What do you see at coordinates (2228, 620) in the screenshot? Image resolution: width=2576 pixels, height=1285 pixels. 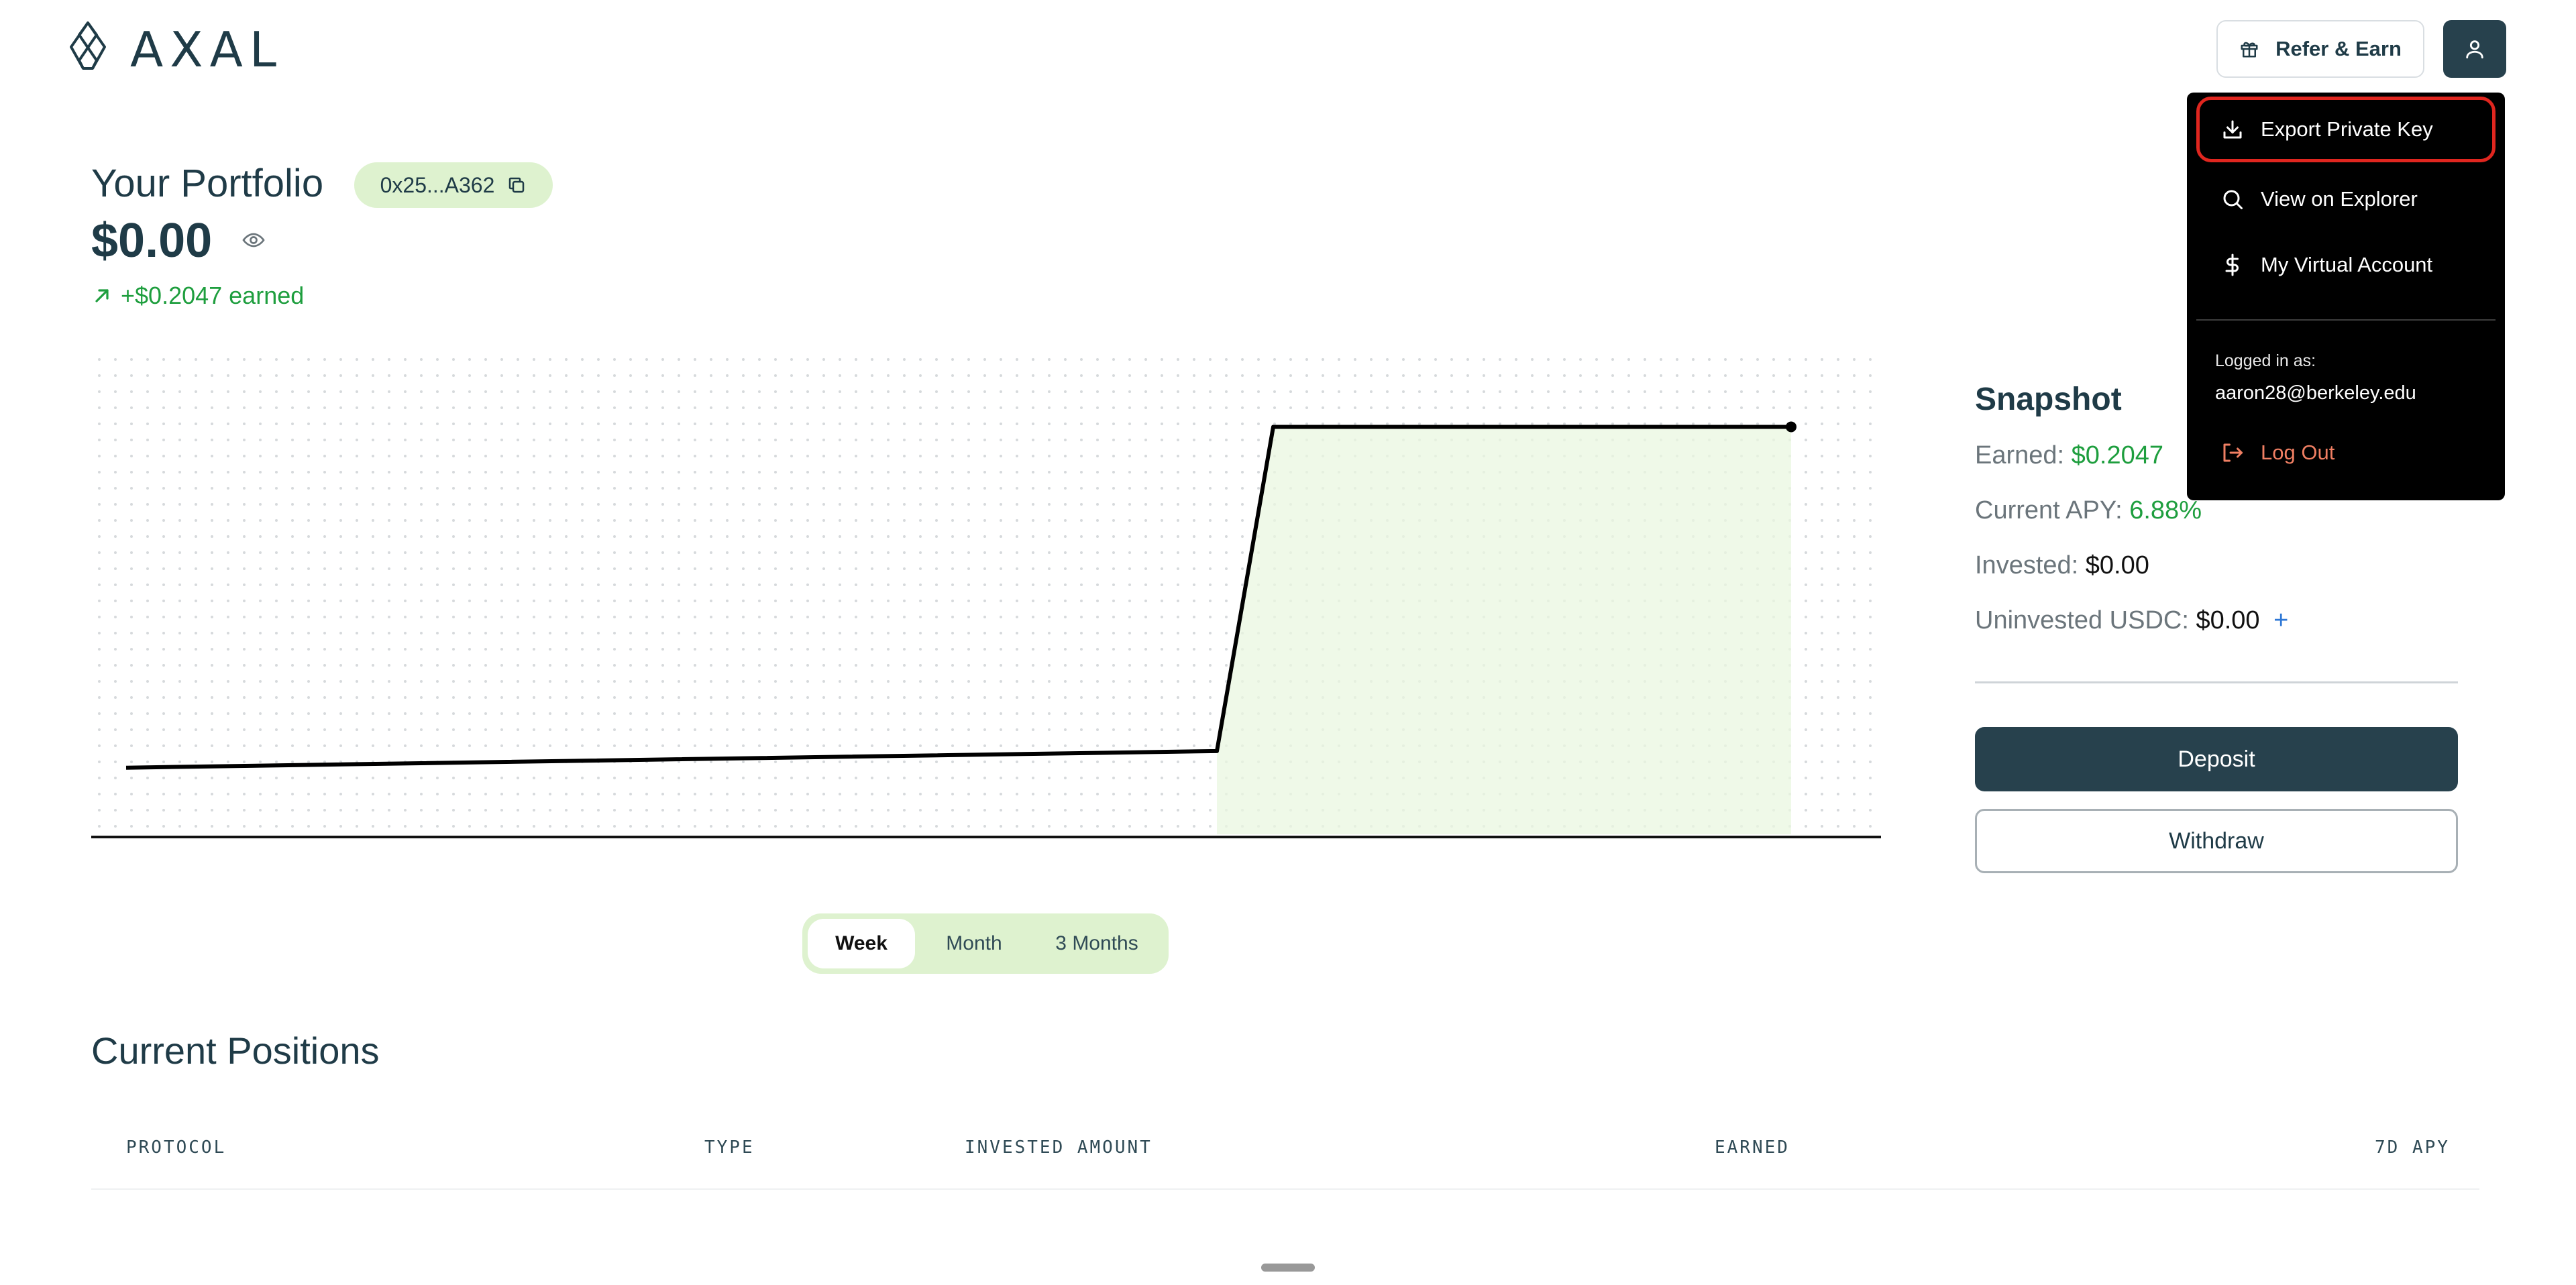 I see `snapshot-uninvested-value: $0.00` at bounding box center [2228, 620].